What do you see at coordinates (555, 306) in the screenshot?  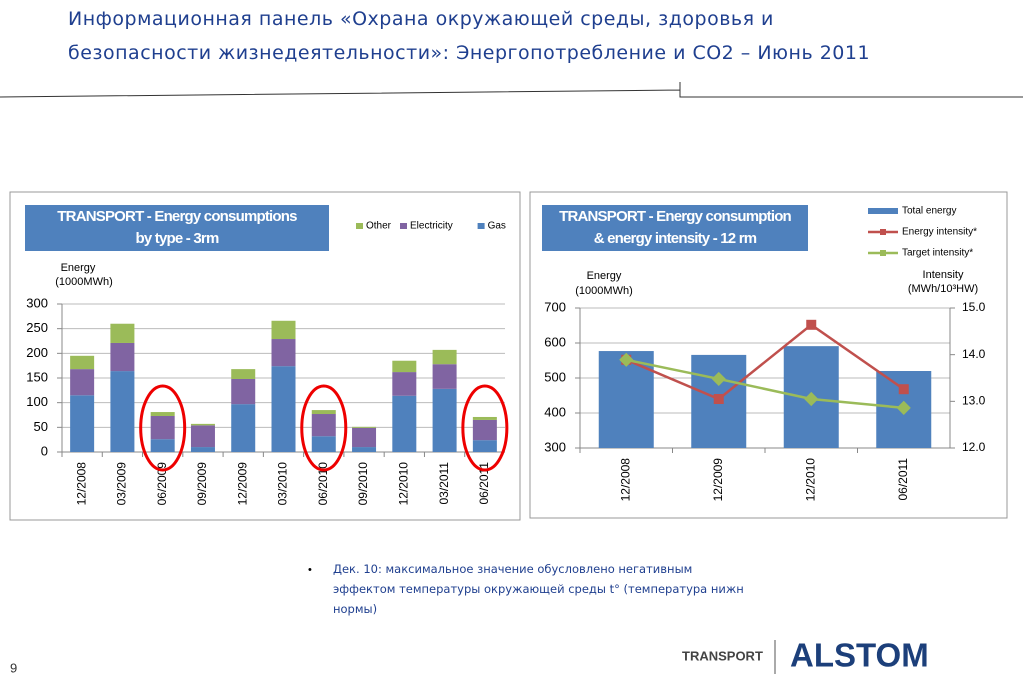 I see `y-tick-label: 700` at bounding box center [555, 306].